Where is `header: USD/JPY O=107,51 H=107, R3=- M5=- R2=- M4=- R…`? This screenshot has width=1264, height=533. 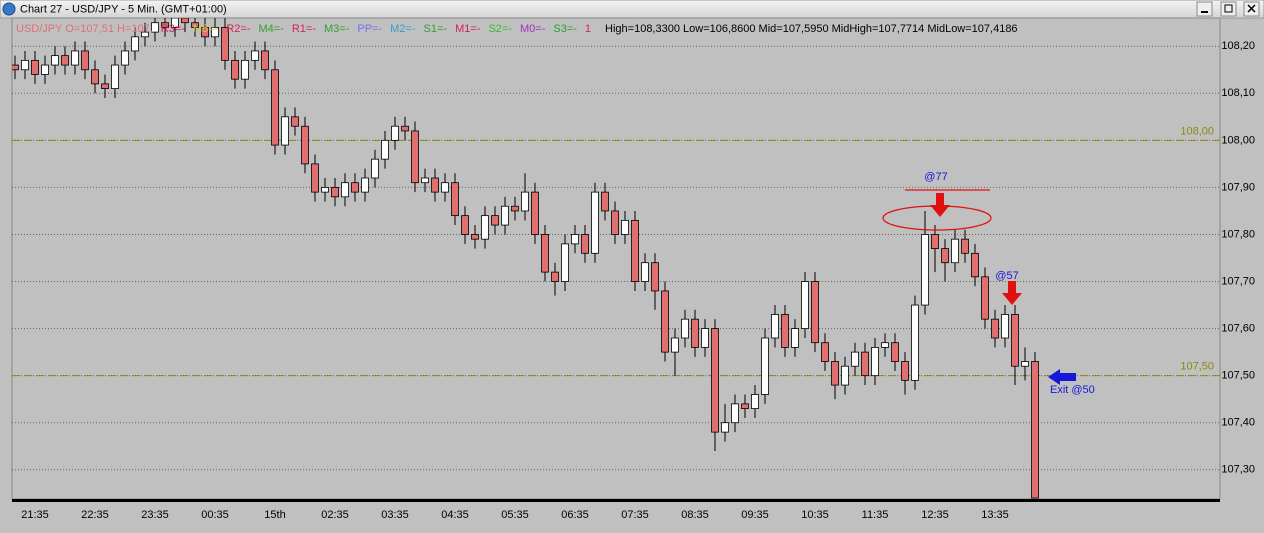
header: USD/JPY O=107,51 H=107, R3=- M5=- R2=- M4=- R… is located at coordinates (517, 29).